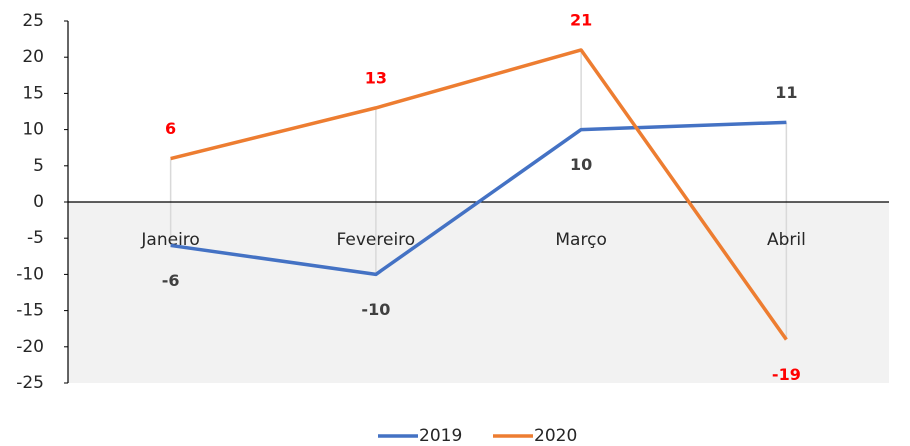 This screenshot has height=446, width=910. Describe the element at coordinates (38, 202) in the screenshot. I see `y-tick-label: 0` at that location.